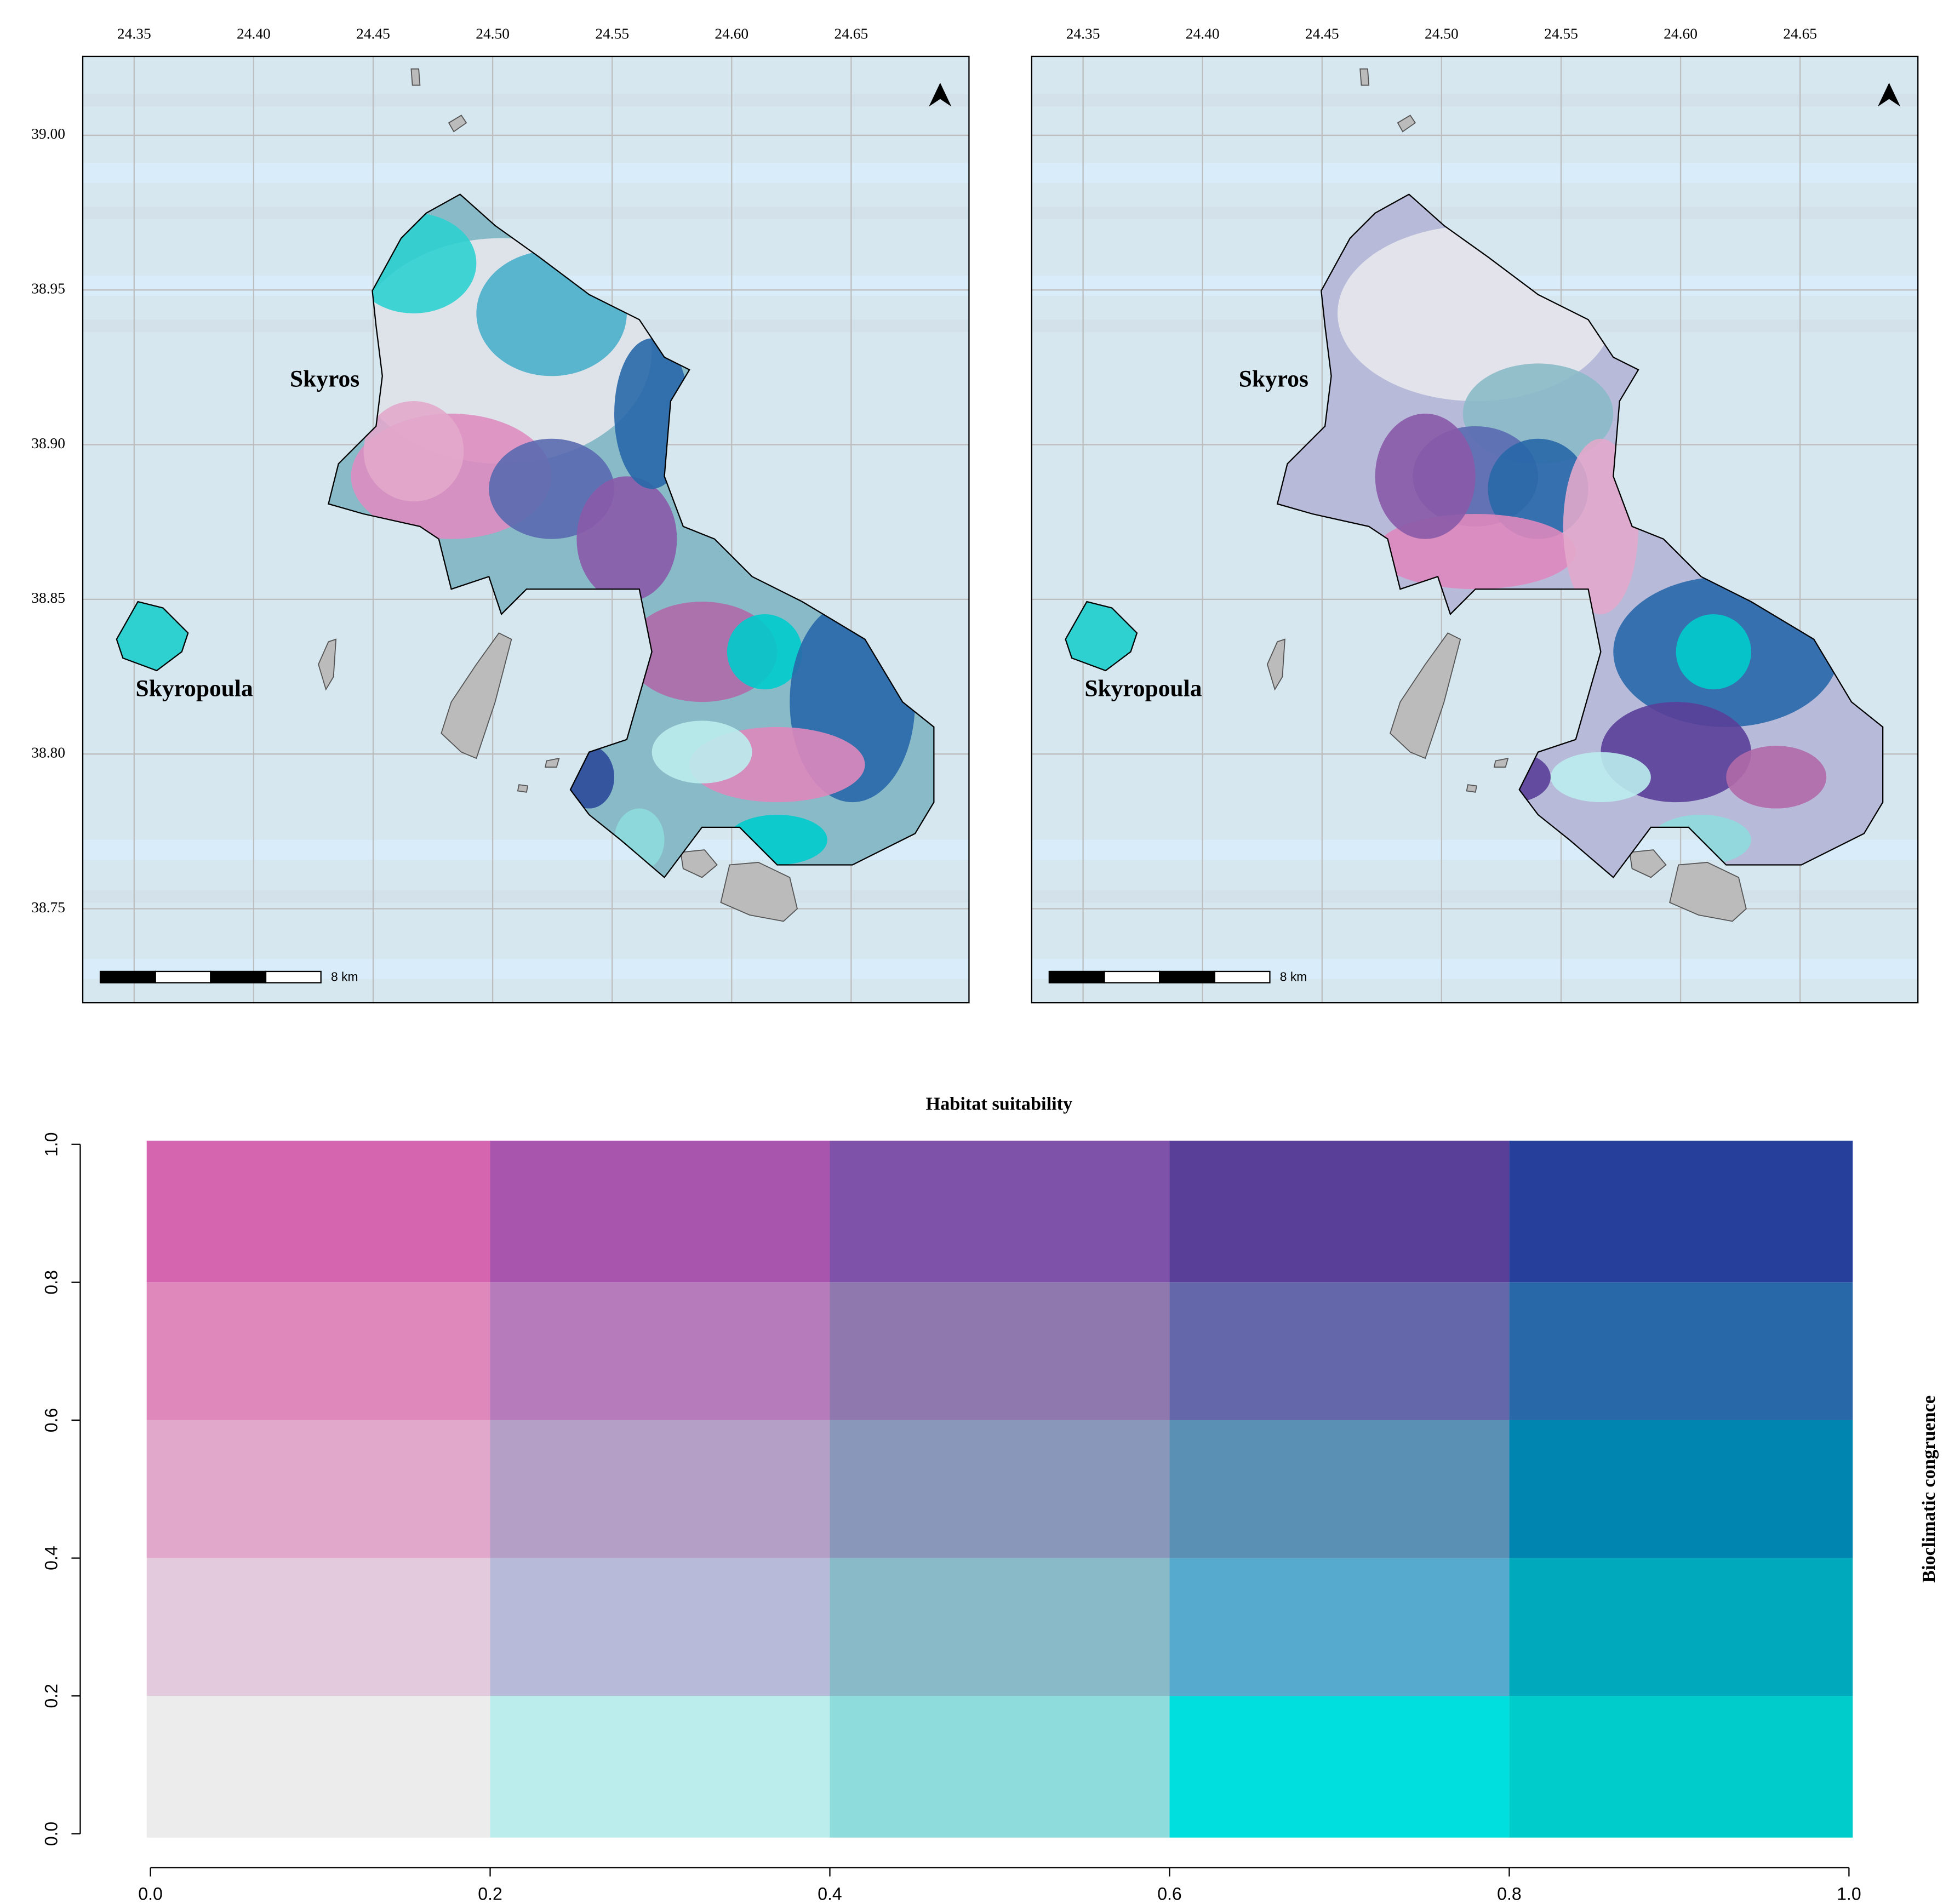  What do you see at coordinates (998, 1104) in the screenshot?
I see `legend-title: Habitat suitability` at bounding box center [998, 1104].